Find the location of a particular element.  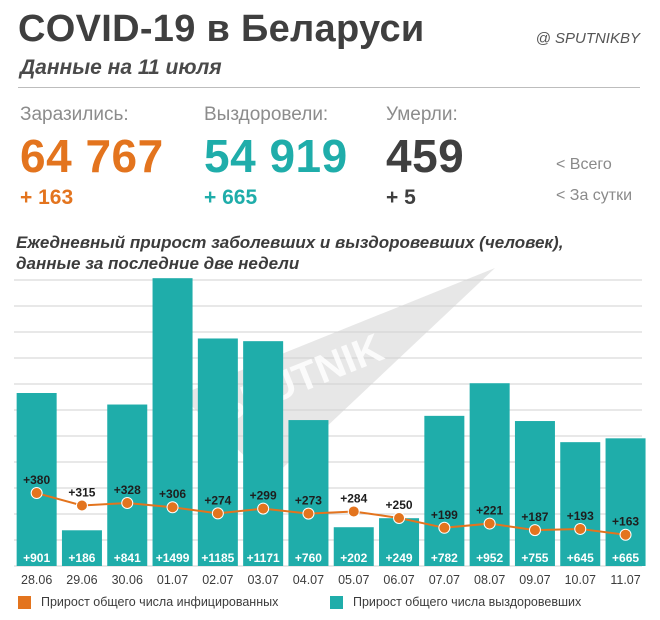

infected-label-02.07: +274 is located at coordinates (217, 500).